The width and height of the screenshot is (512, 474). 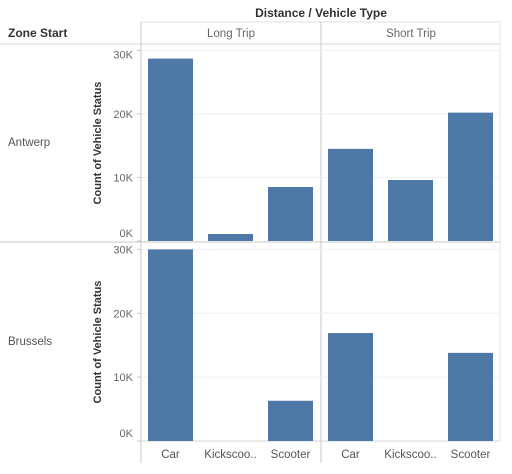 I want to click on row-header-brussels: Brussels, so click(x=30, y=342).